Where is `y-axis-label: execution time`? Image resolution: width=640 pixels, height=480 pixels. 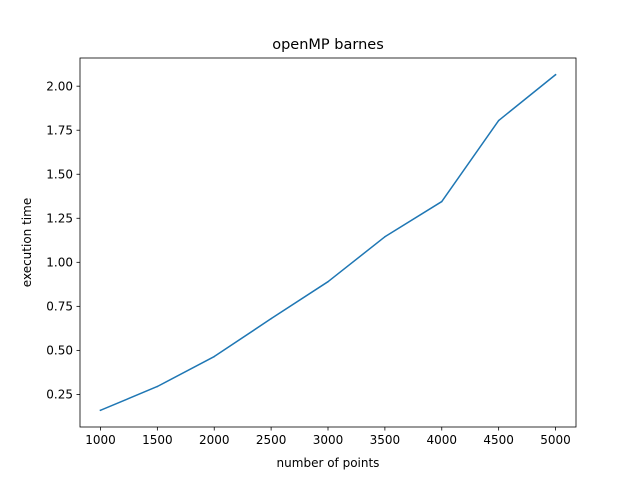
y-axis-label: execution time is located at coordinates (27, 242).